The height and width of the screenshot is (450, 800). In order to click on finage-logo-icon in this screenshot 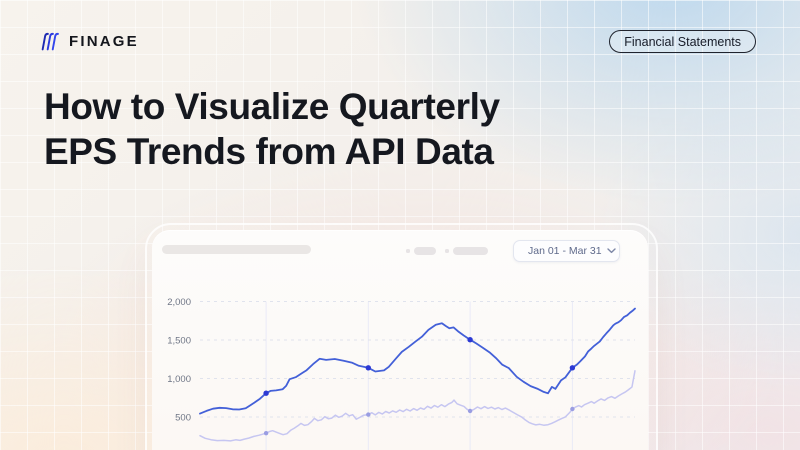, I will do `click(50, 41)`.